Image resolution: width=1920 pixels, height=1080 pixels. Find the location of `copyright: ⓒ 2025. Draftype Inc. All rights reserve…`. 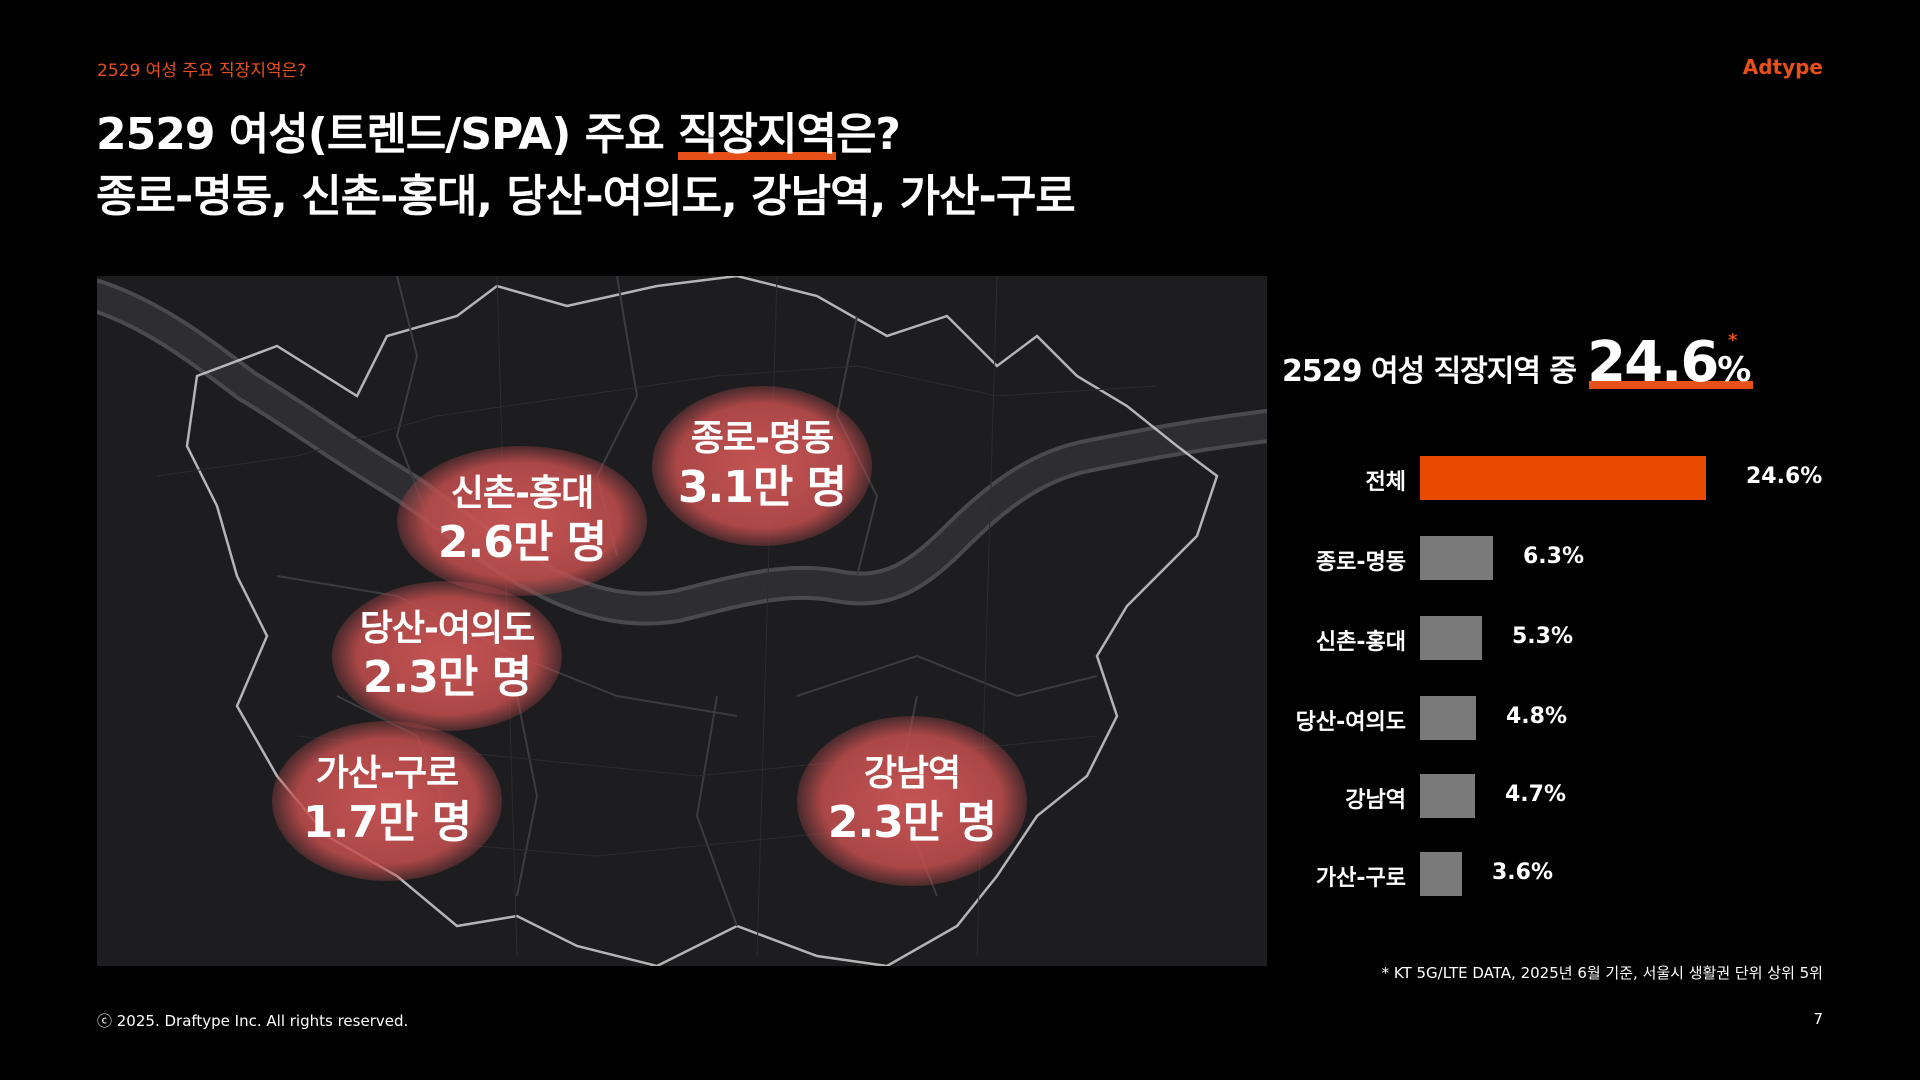

copyright: ⓒ 2025. Draftype Inc. All rights reserve… is located at coordinates (253, 1021).